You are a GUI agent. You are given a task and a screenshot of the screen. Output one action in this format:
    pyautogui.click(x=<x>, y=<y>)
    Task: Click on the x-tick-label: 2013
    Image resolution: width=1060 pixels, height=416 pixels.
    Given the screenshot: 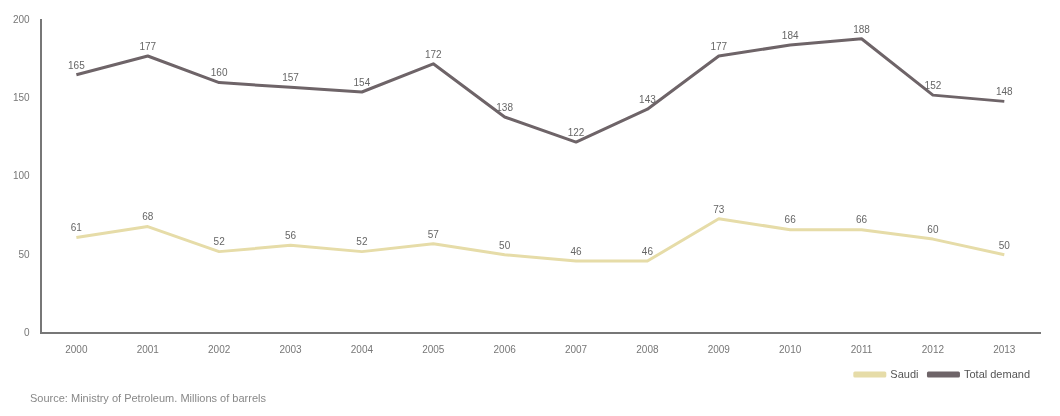 What is the action you would take?
    pyautogui.click(x=1004, y=349)
    